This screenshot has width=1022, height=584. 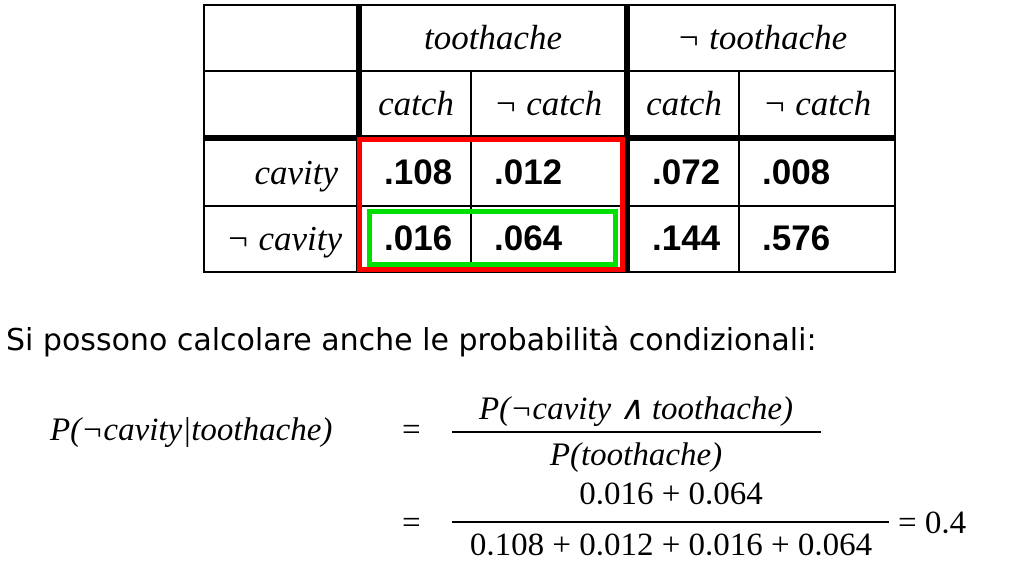 I want to click on formula-equals-2: =, so click(x=411, y=523).